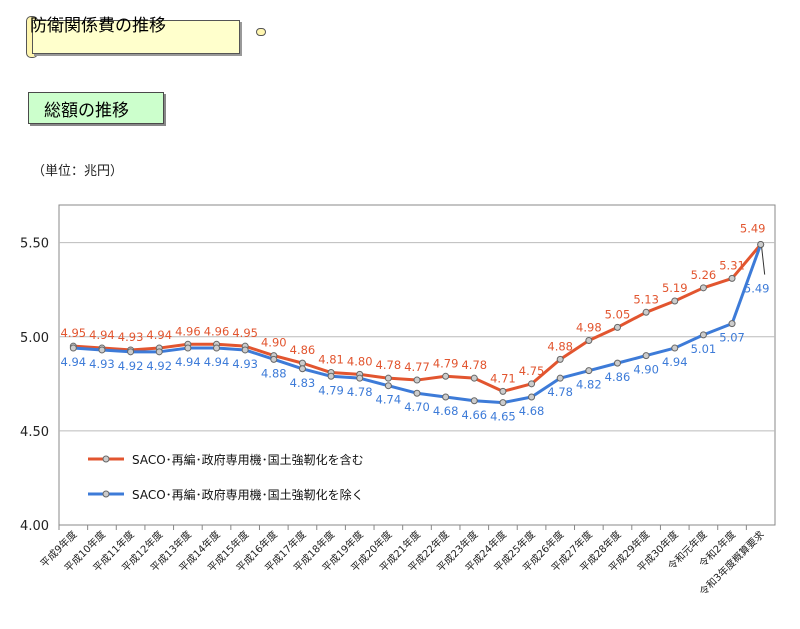  I want to click on data-label-s2: 4.66, so click(474, 415).